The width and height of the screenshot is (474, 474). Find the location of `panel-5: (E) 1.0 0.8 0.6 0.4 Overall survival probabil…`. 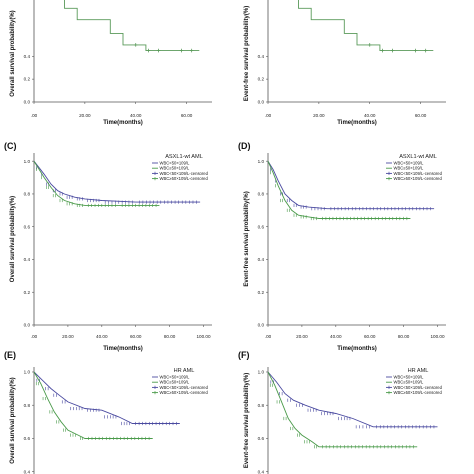

panel-5: (E) 1.0 0.8 0.6 0.4 Overall survival probabil… is located at coordinates (106, 412).